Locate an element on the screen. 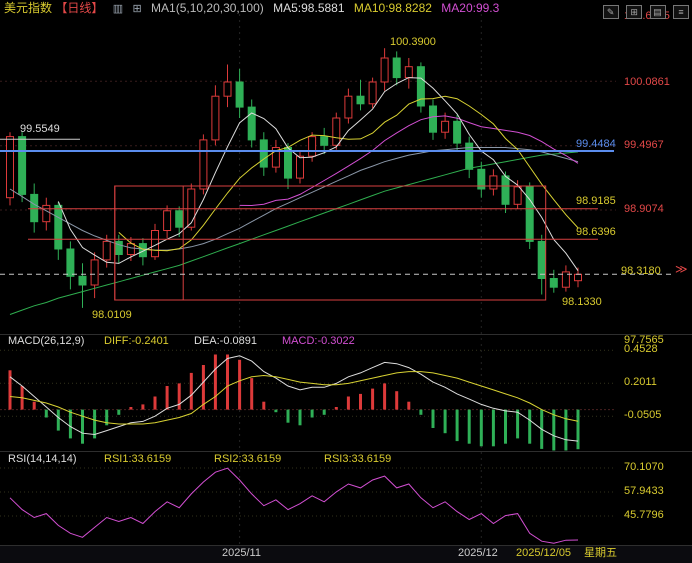  indicator-button: ▤ is located at coordinates (657, 12).